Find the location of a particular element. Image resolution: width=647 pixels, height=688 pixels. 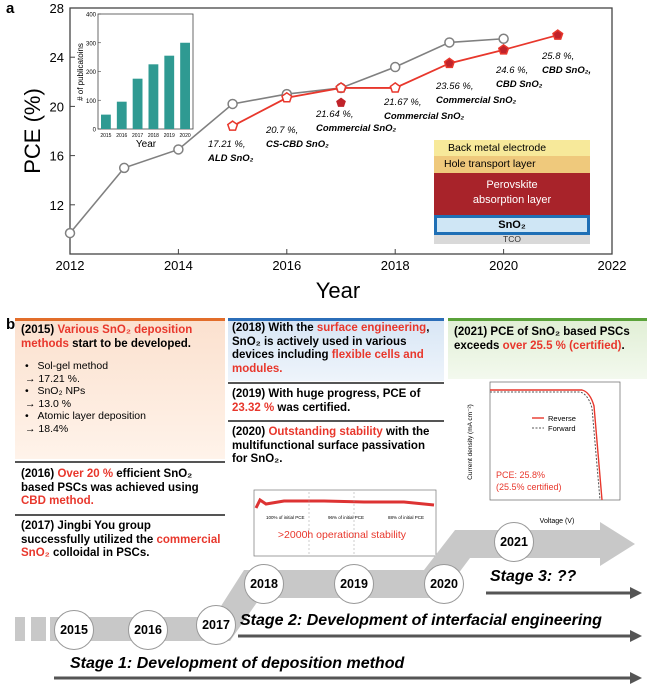

annotation-2021: 25.8 %, CBD SnO₂, is located at coordinates (566, 64).